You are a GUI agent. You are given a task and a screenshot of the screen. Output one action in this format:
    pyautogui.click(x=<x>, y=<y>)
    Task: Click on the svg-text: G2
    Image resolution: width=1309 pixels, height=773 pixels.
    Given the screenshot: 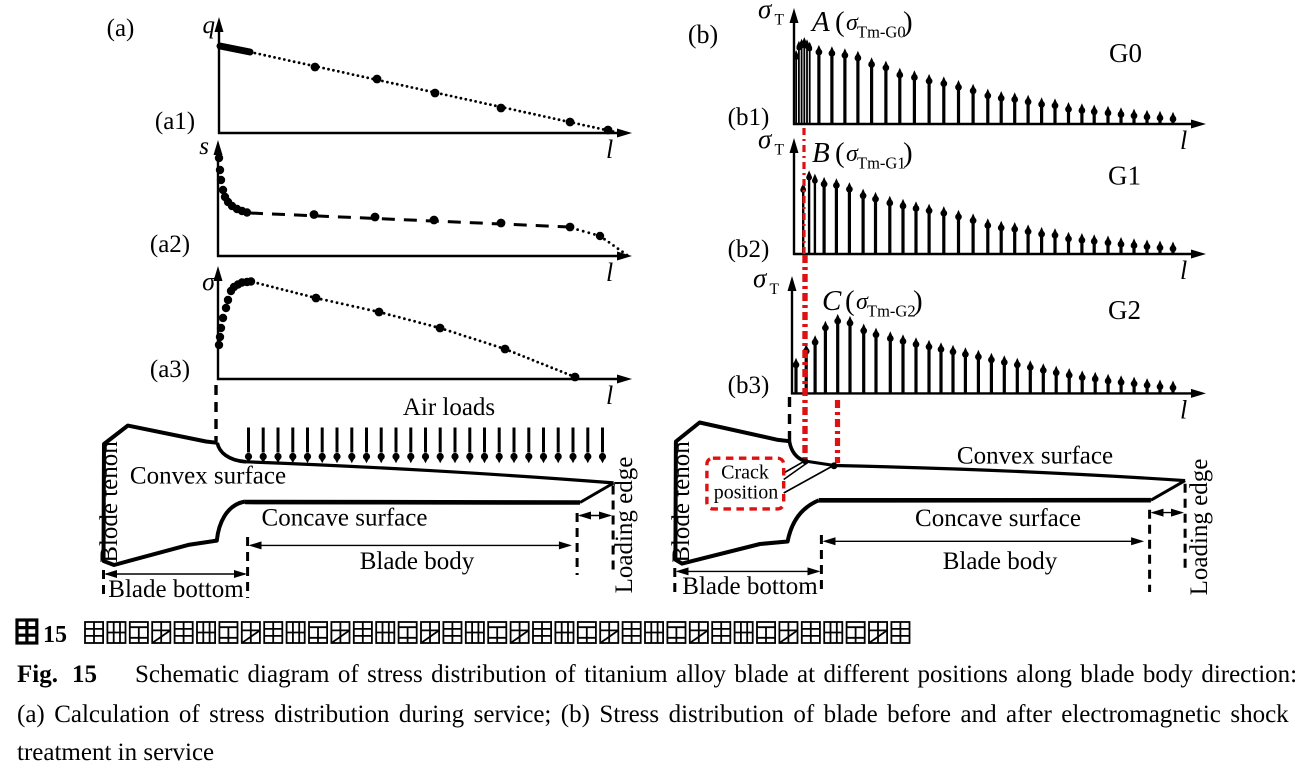 What is the action you would take?
    pyautogui.click(x=1124, y=310)
    